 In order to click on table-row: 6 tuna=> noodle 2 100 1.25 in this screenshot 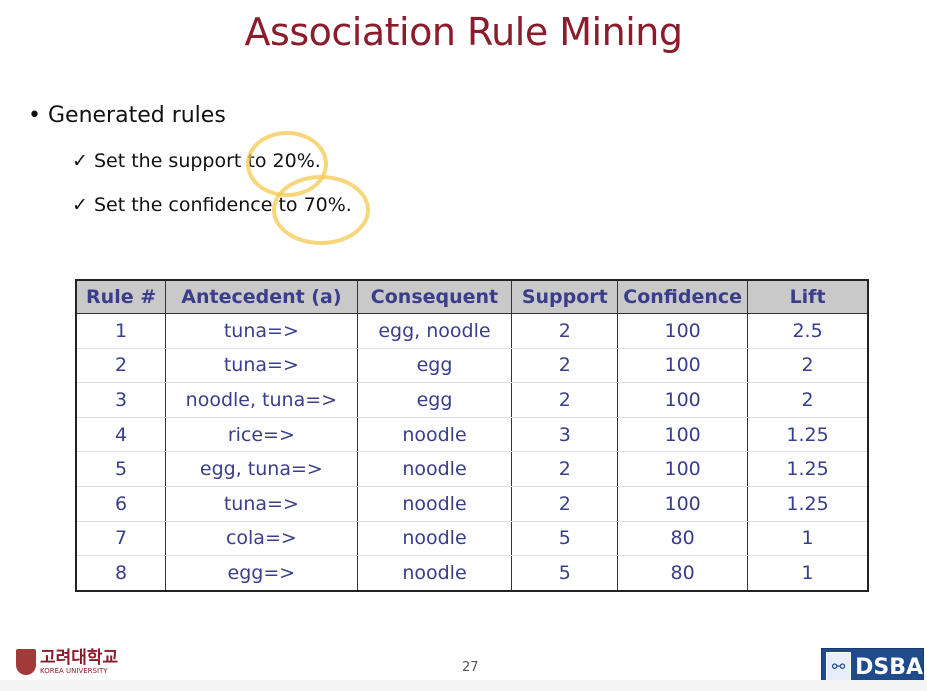, I will do `click(472, 504)`.